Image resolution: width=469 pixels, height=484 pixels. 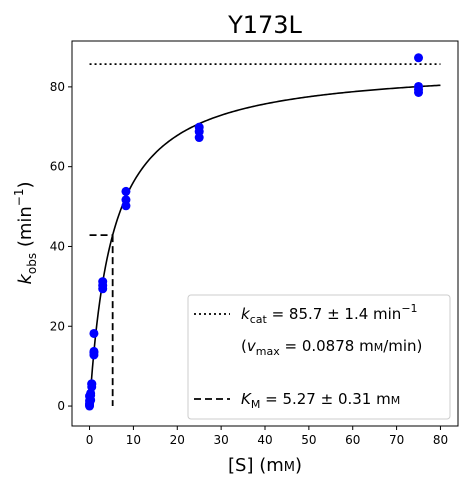 I want to click on x-tick-label: 0, so click(x=90, y=440).